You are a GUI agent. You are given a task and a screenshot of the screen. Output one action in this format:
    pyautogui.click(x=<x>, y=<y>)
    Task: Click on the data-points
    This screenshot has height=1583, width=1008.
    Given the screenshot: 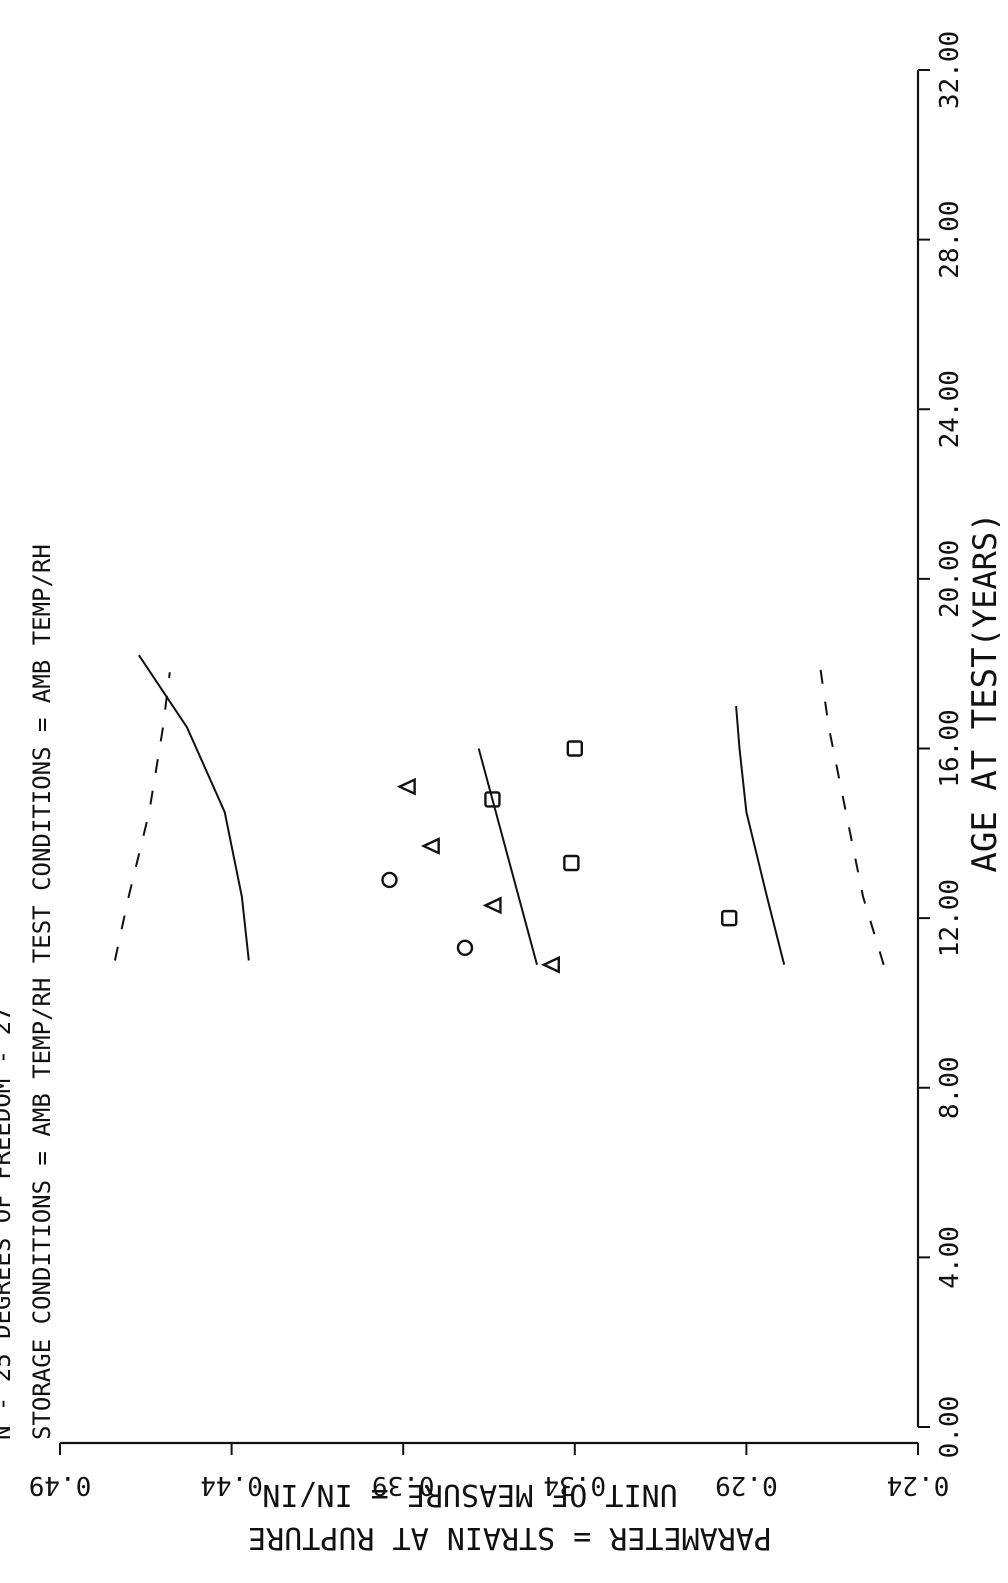 What is the action you would take?
    pyautogui.click(x=559, y=857)
    